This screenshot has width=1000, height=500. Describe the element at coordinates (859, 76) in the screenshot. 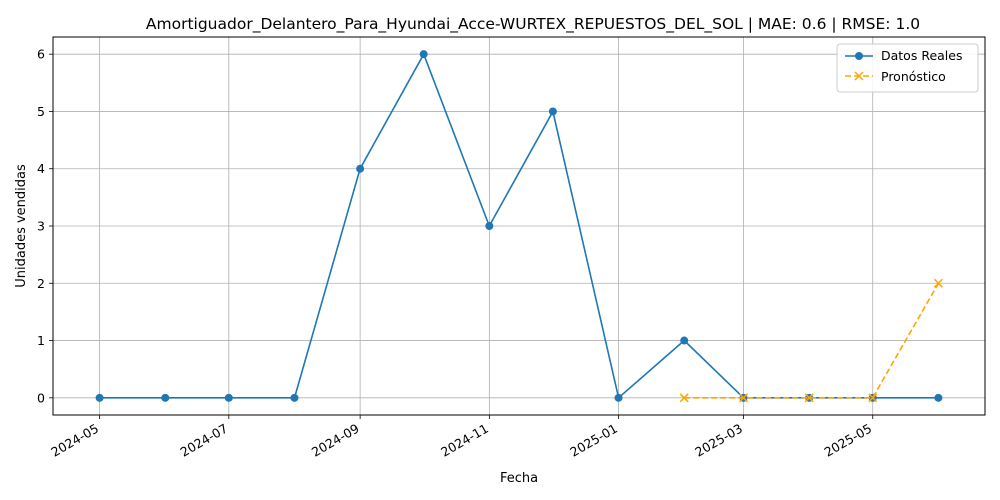

I see `legend-marker-pronostico` at that location.